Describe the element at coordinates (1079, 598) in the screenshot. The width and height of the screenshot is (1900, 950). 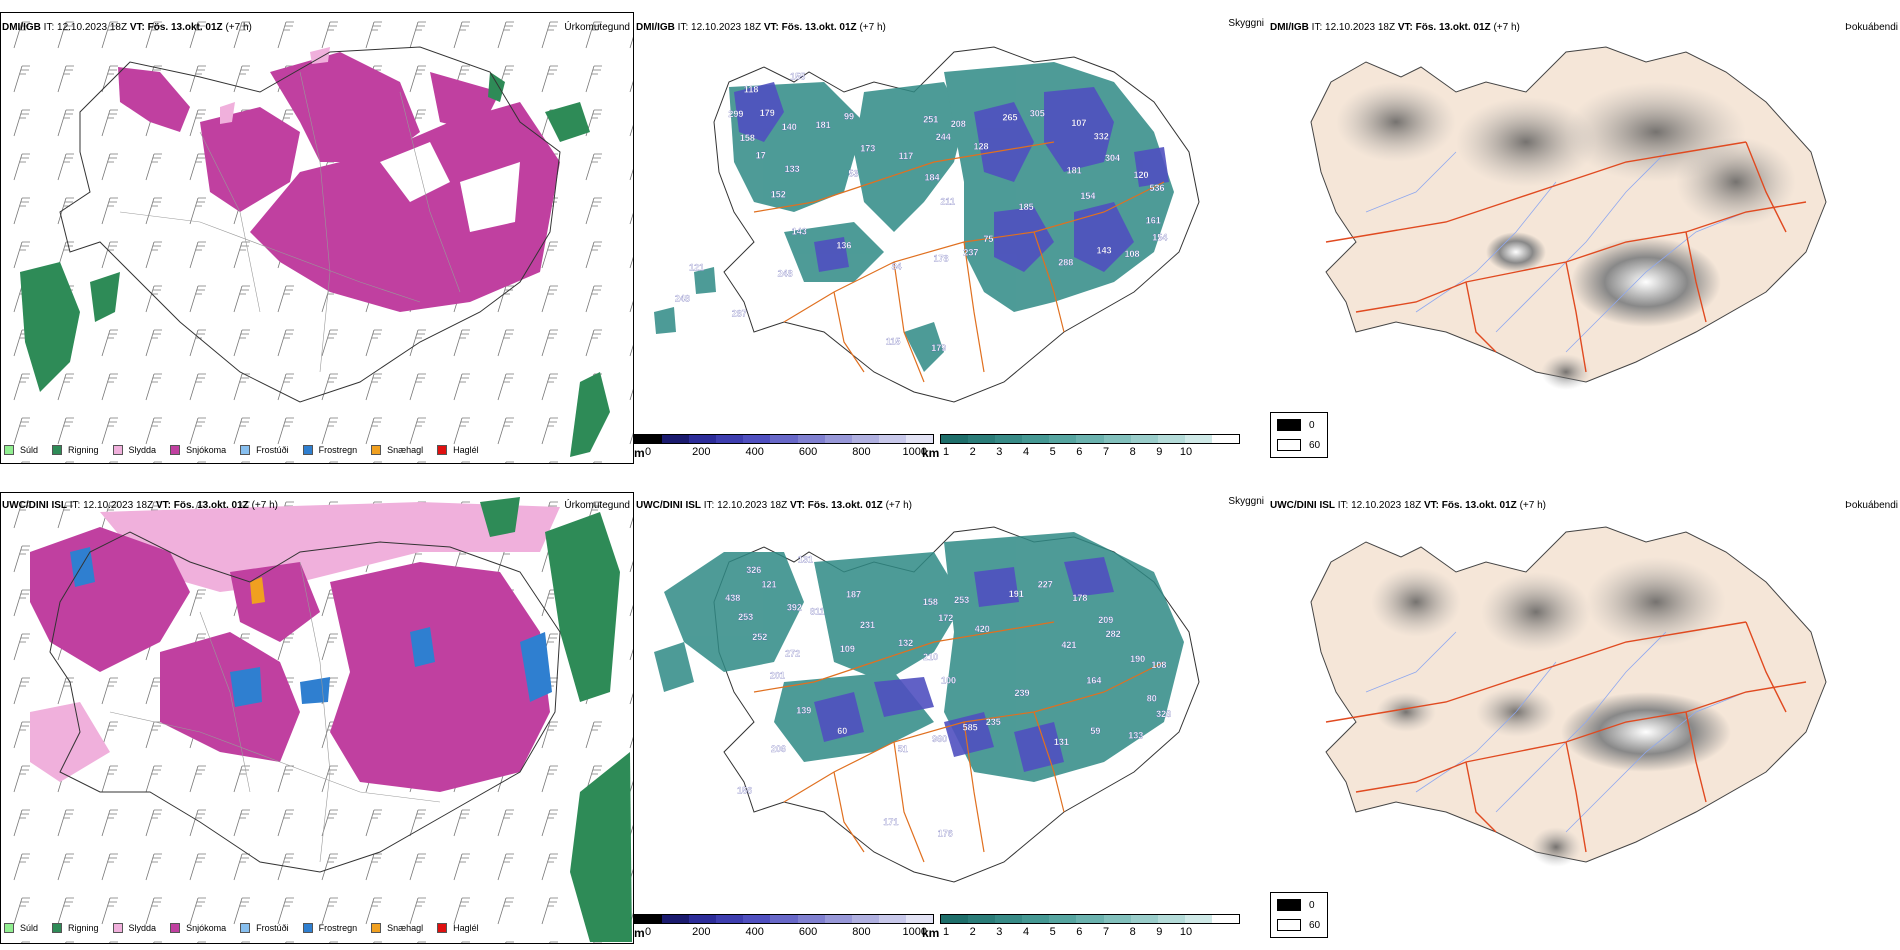
I see `cloud-base-label: 178` at that location.